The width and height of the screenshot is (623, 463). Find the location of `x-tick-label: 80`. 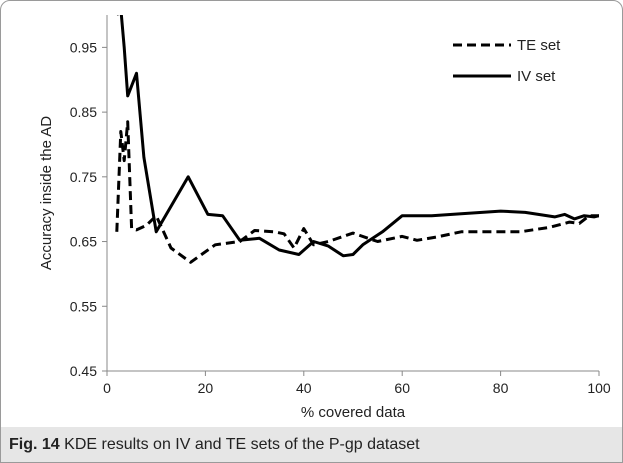

x-tick-label: 80 is located at coordinates (501, 388).